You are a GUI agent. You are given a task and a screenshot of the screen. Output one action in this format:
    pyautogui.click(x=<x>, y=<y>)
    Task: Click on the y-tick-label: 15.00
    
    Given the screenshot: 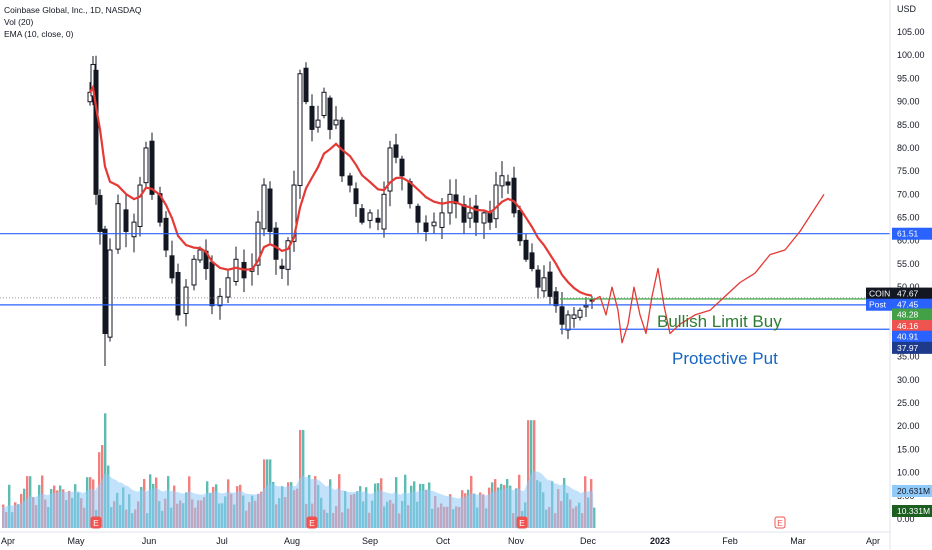 What is the action you would take?
    pyautogui.click(x=908, y=449)
    